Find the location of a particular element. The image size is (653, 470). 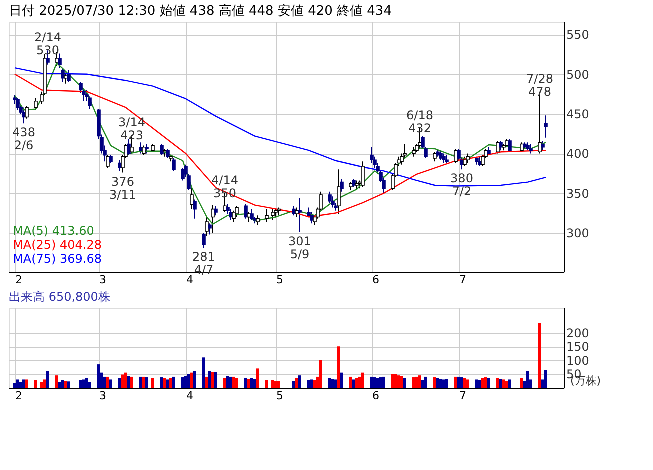

annotation: 2/14 530 is located at coordinates (48, 44).